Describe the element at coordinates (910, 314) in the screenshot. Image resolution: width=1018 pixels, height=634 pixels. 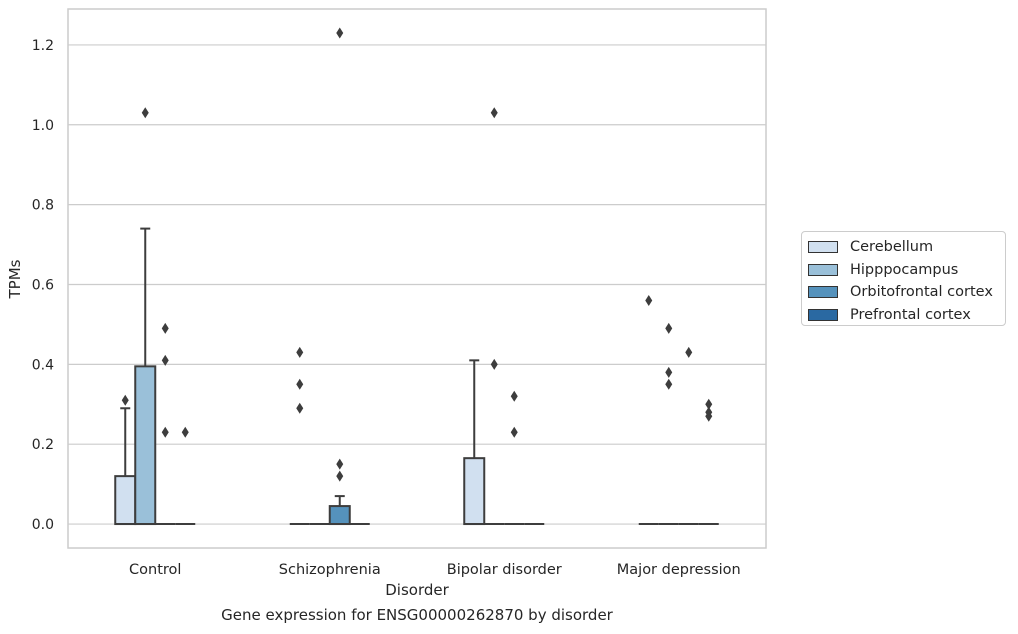
I see `legend-label: Prefrontal cortex` at that location.